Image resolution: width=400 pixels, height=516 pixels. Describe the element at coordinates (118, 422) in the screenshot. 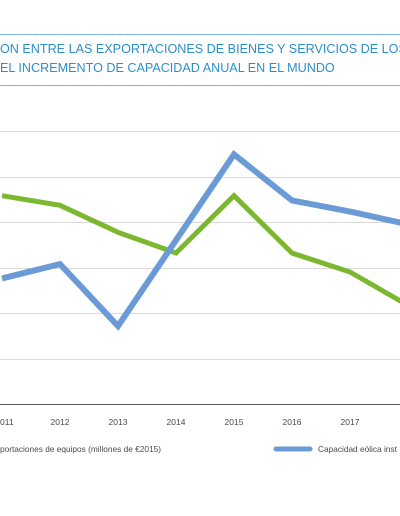

I see `x-tick-label-2013: 2013` at that location.